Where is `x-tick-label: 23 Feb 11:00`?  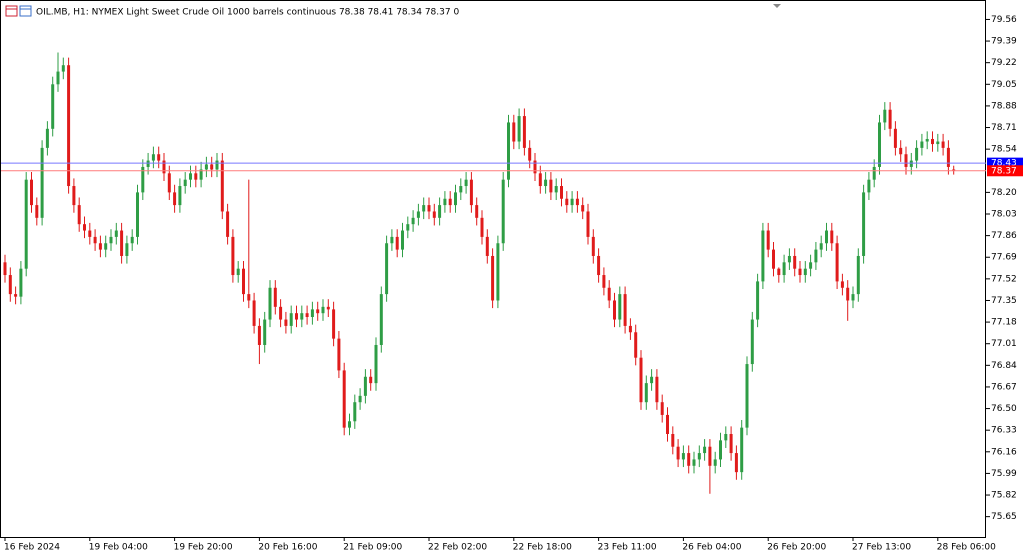
x-tick-label: 23 Feb 11:00 is located at coordinates (627, 548).